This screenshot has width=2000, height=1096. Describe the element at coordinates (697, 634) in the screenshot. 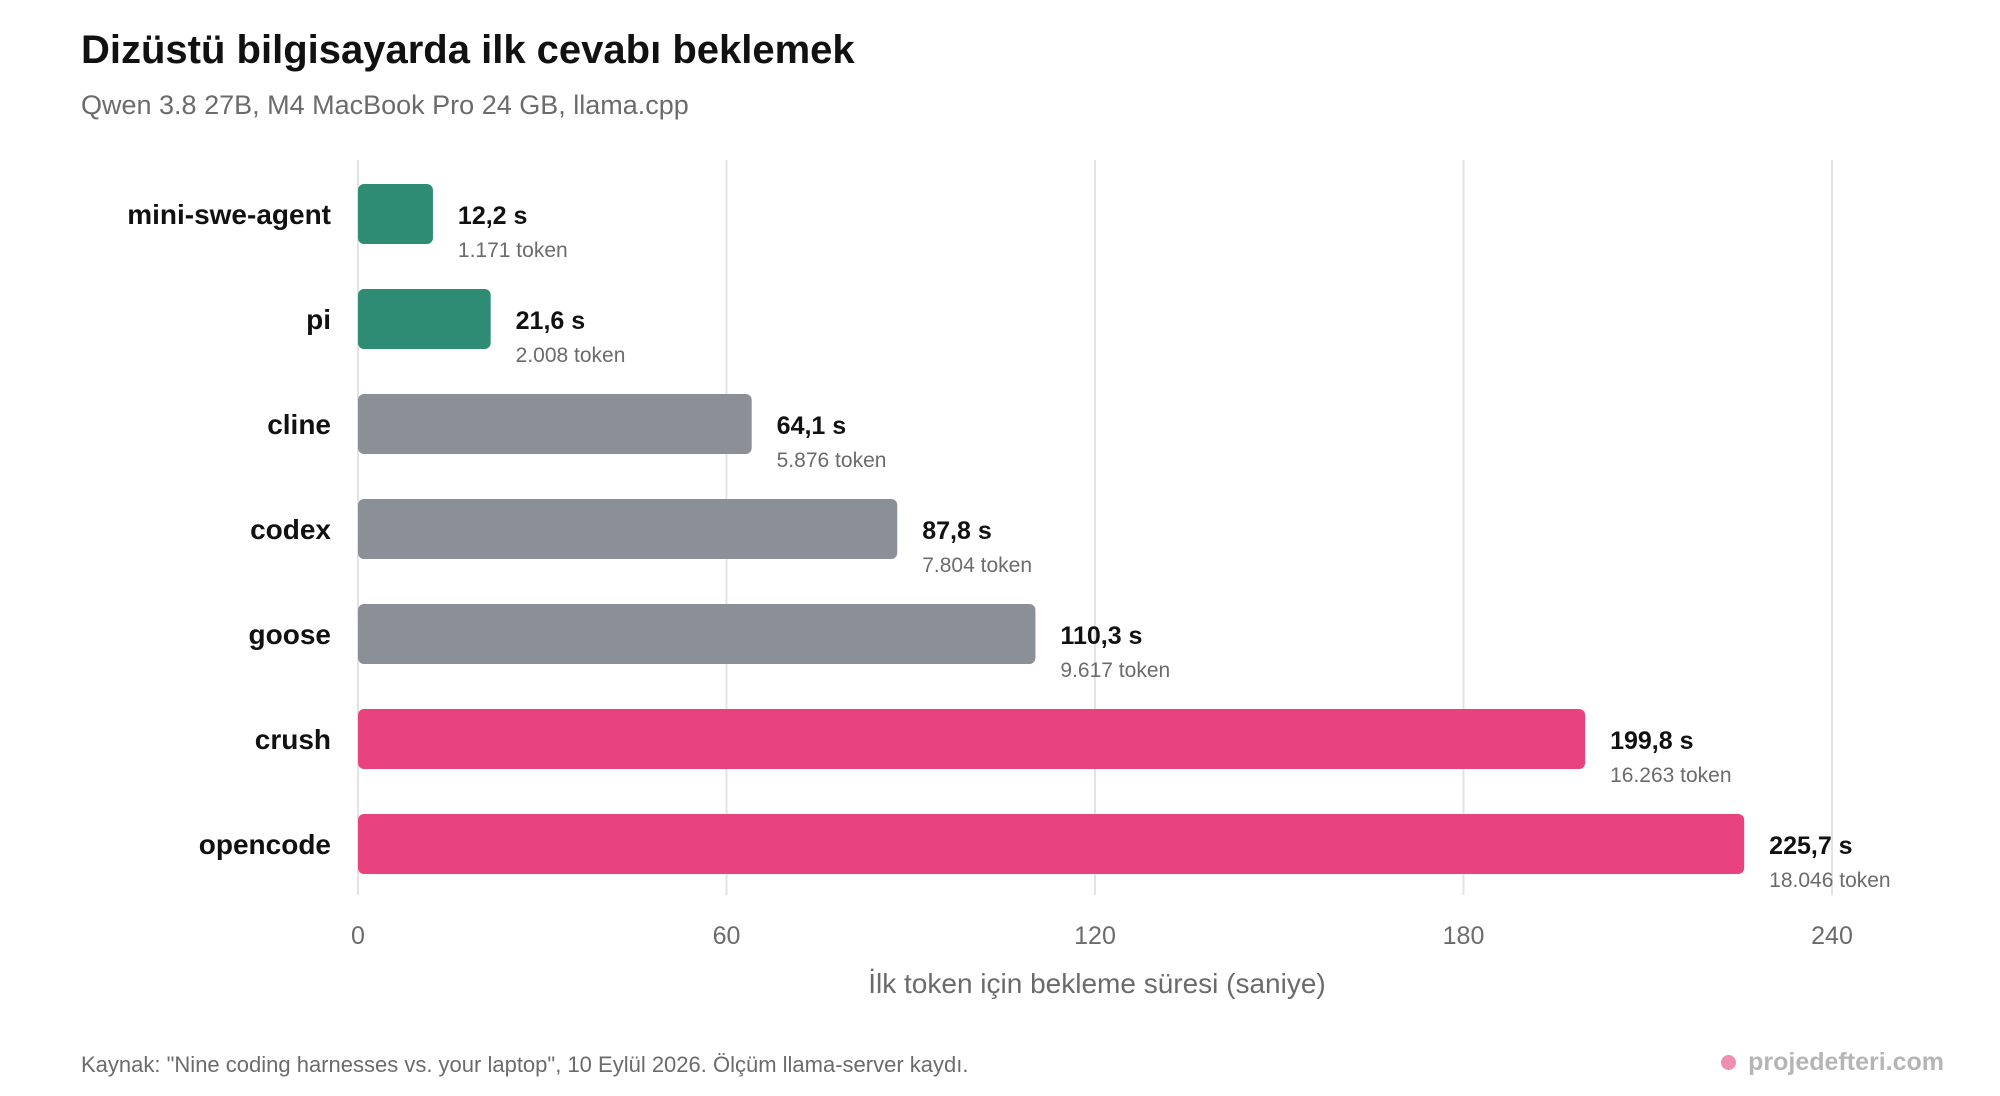

I see `bar-goose` at that location.